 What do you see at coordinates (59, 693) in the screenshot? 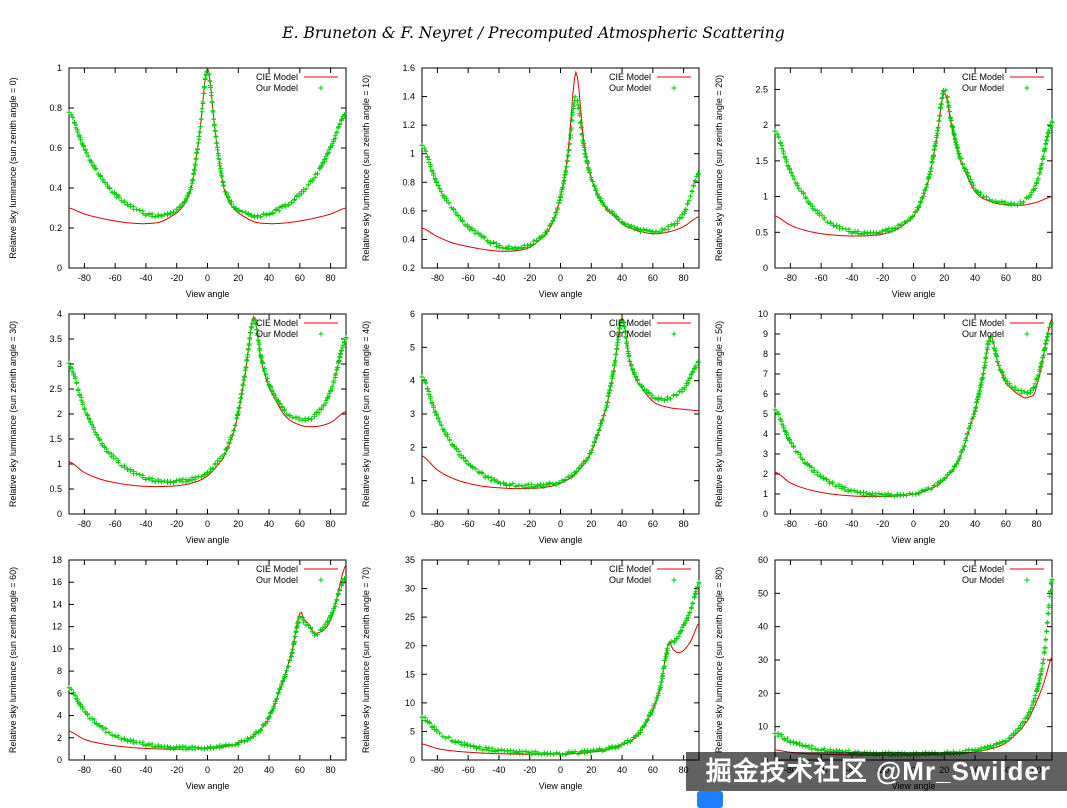
I see `y-tick-label: 6` at bounding box center [59, 693].